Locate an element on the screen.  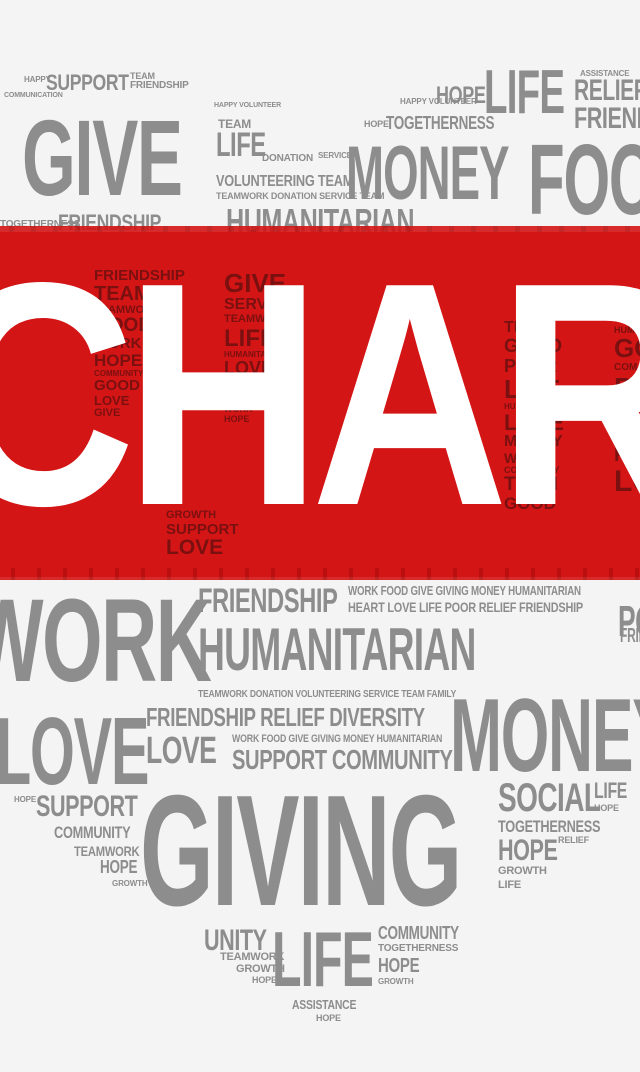
word-unity: UNITY is located at coordinates (235, 940).